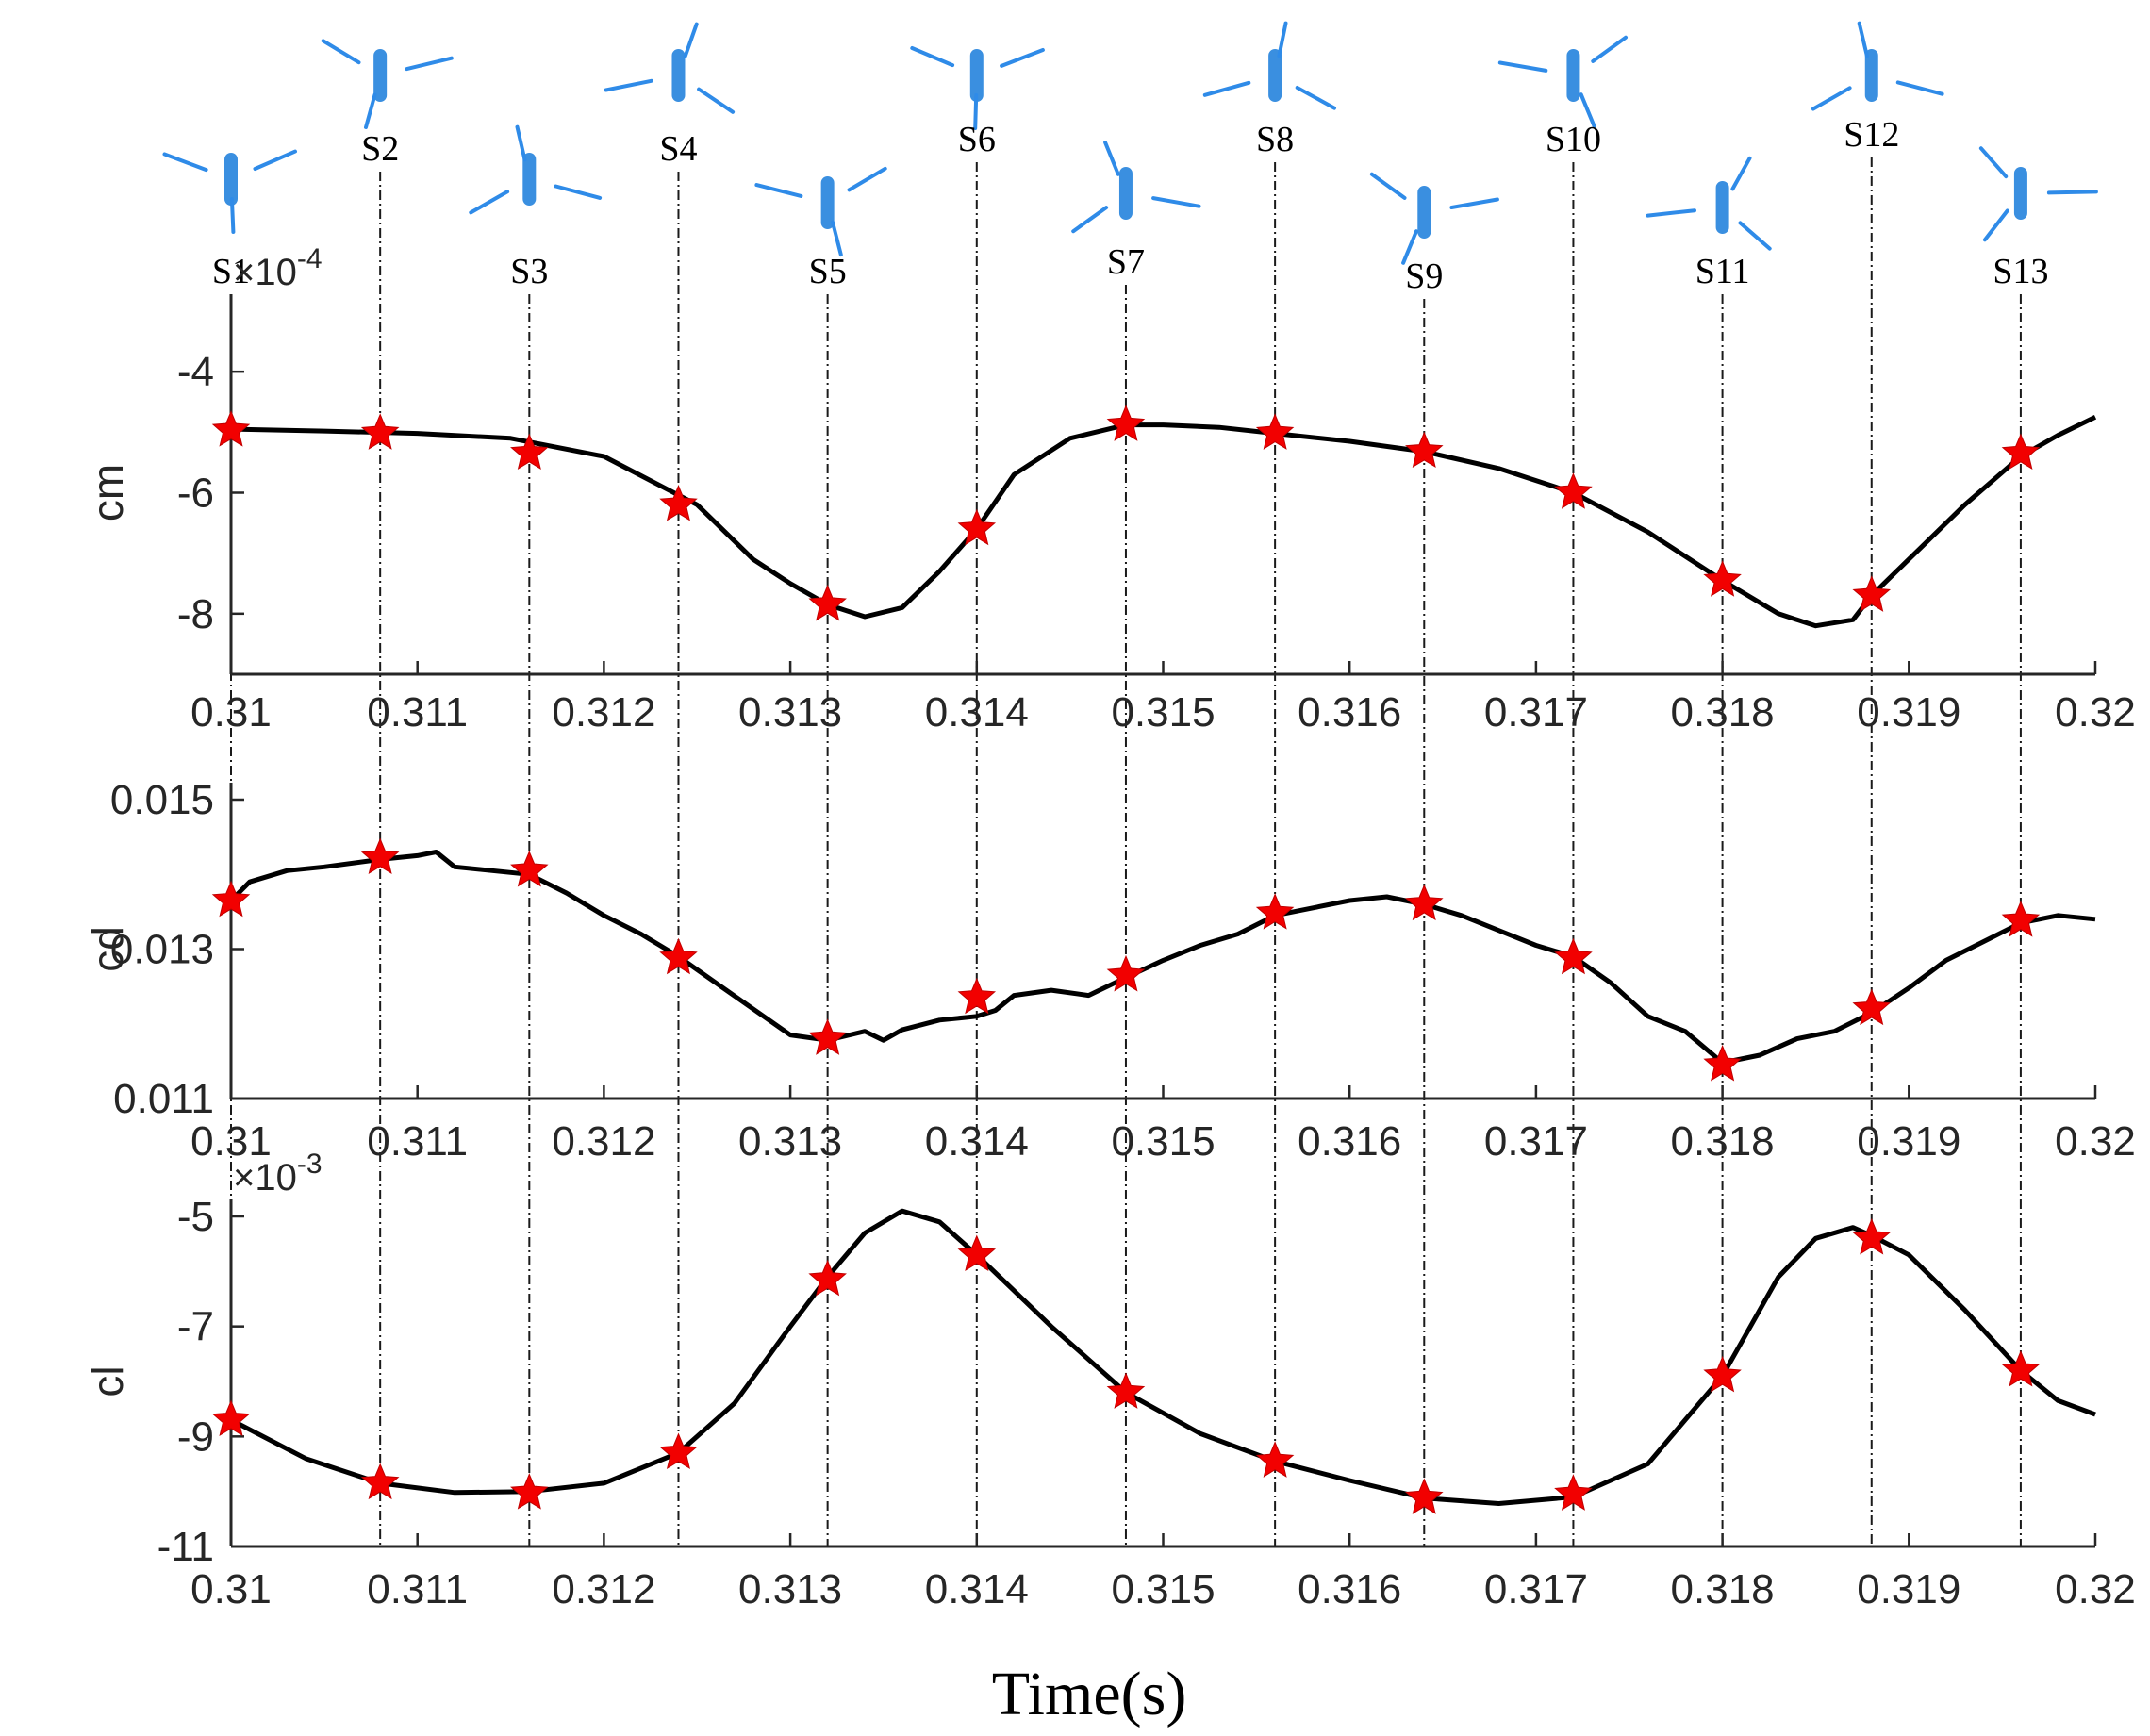 The height and width of the screenshot is (1736, 2150). I want to click on y-tick-label: -6, so click(195, 494).